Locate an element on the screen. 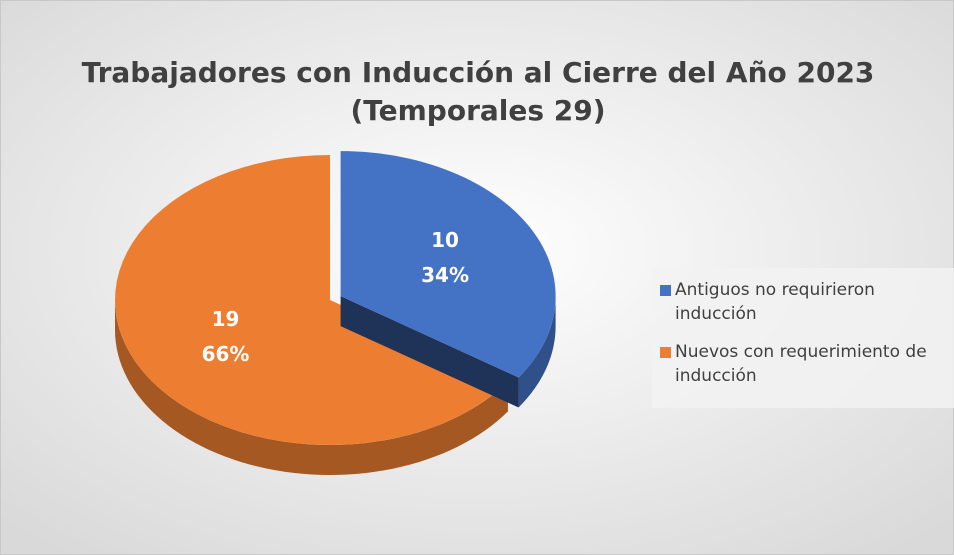 This screenshot has height=555, width=954. data-label-percent: 34% is located at coordinates (445, 275).